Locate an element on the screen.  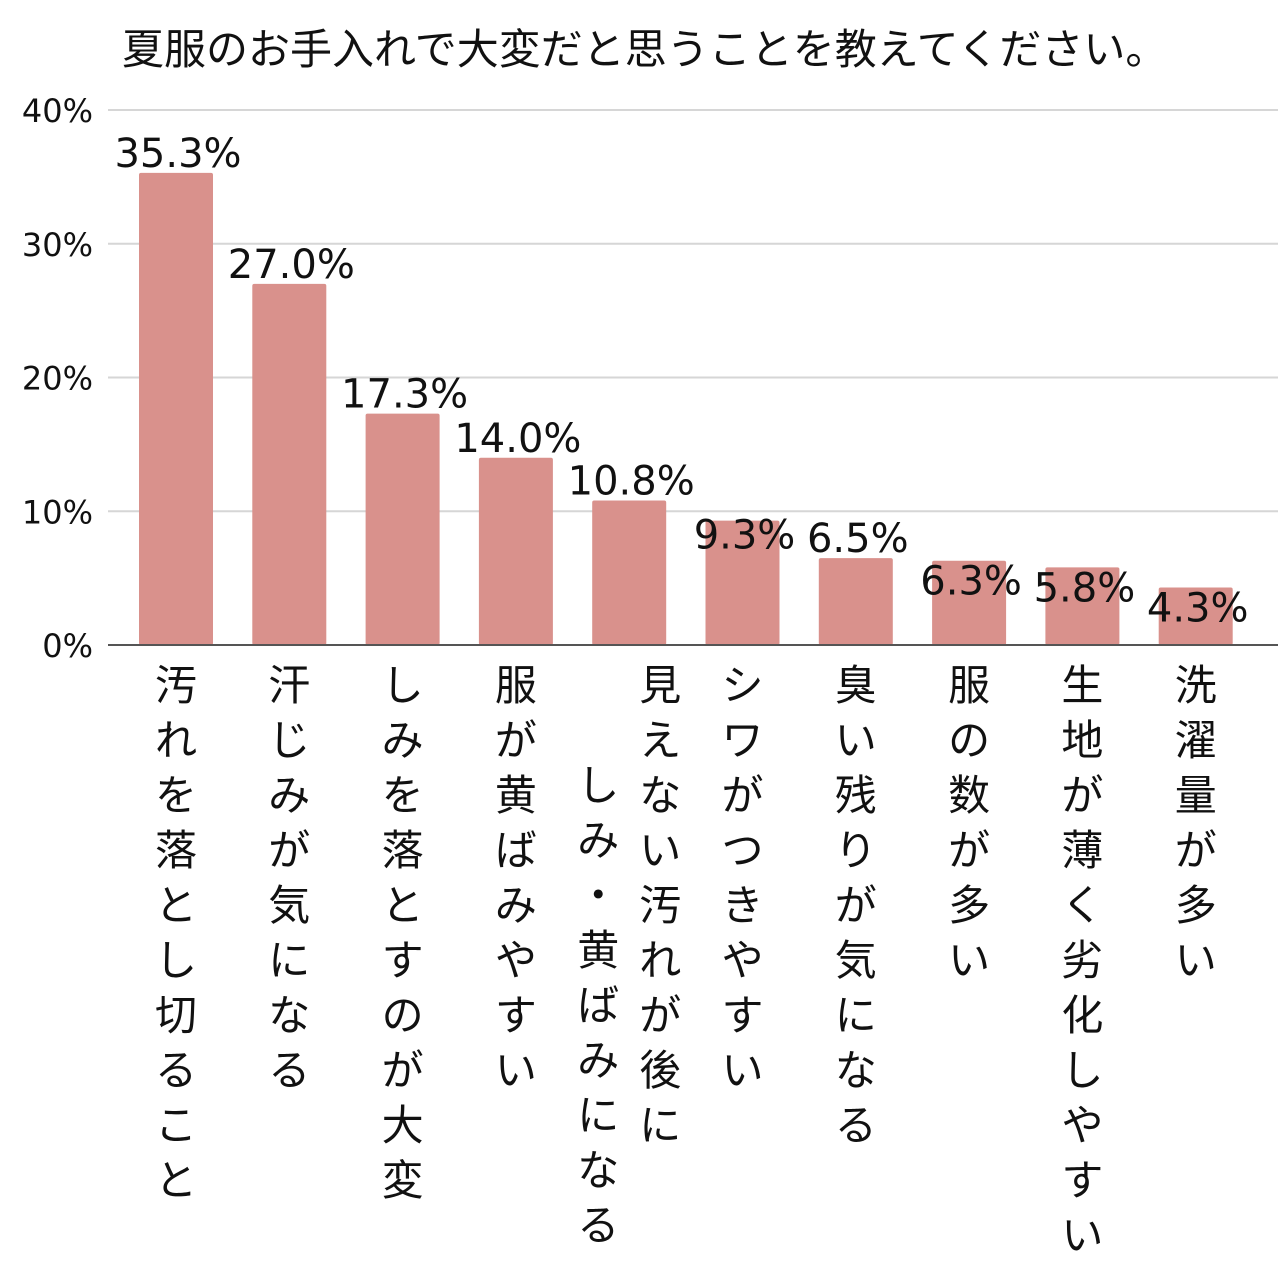
category-label-char: こ is located at coordinates (176, 1125).